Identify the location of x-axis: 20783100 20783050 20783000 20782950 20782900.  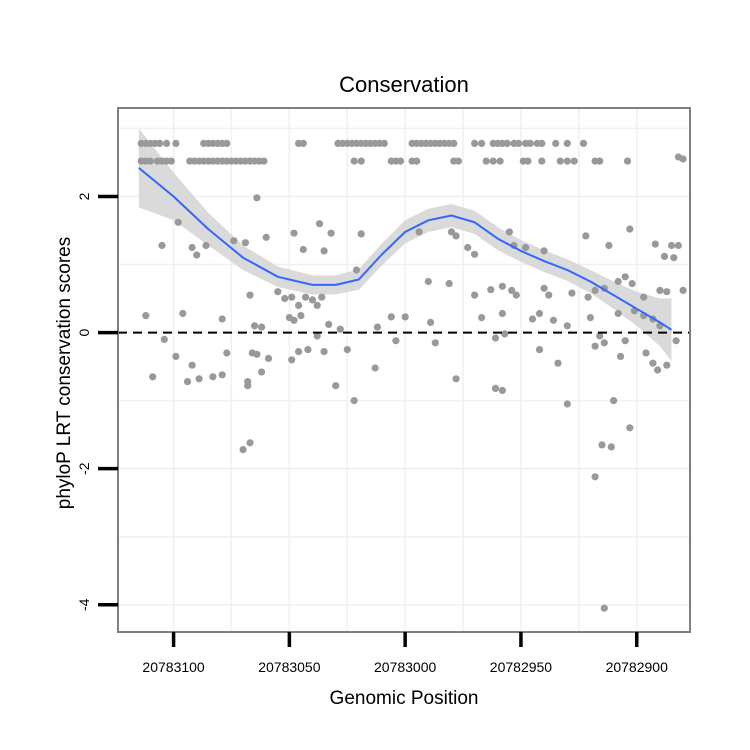
(405, 653).